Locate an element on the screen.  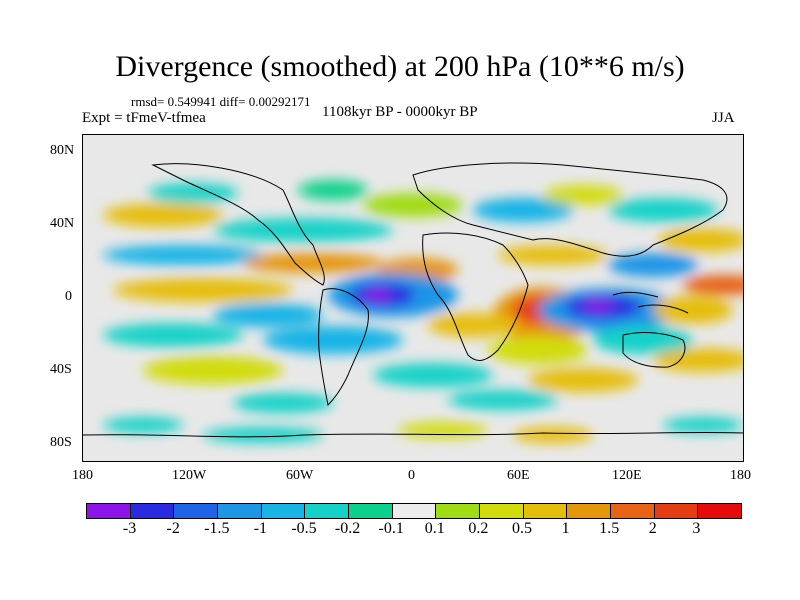
x-label-60e: 60E is located at coordinates (518, 475).